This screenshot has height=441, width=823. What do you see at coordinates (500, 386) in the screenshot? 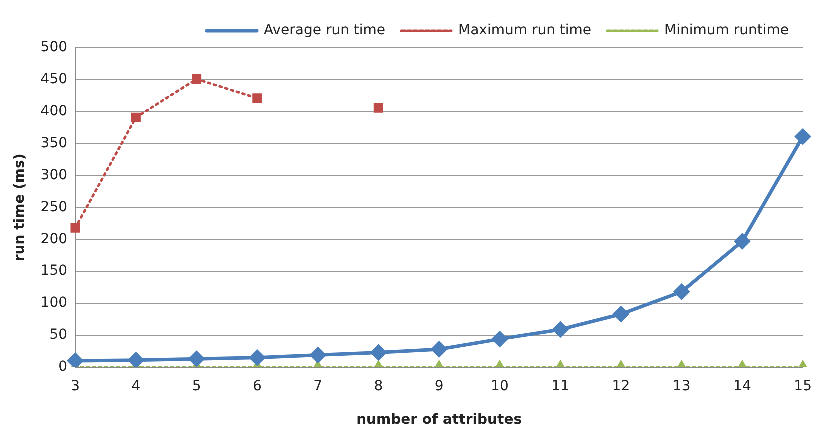
I see `x-tick-label: 10` at bounding box center [500, 386].